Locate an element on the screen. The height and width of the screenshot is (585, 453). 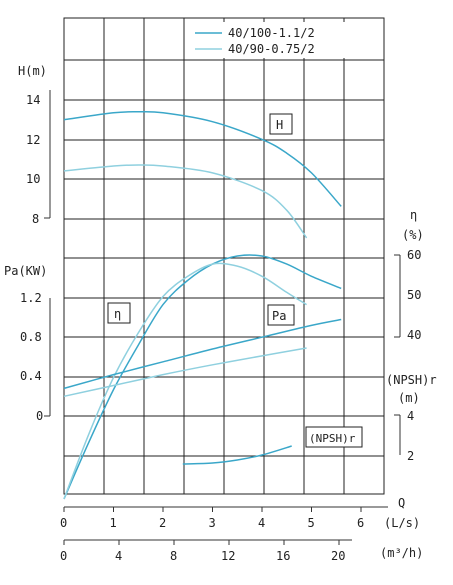
npsh-curve-label: (NPSH)r is located at coordinates (332, 438).